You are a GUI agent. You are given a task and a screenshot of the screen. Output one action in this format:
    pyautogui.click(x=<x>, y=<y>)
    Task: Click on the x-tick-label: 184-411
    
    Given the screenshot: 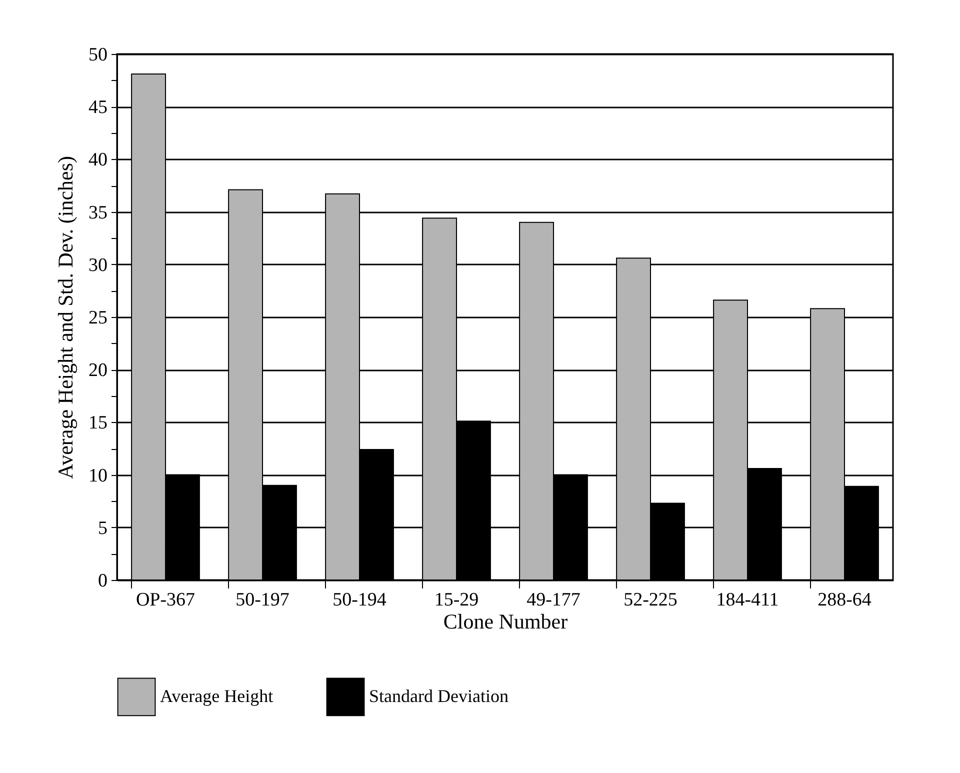 What is the action you would take?
    pyautogui.click(x=747, y=600)
    